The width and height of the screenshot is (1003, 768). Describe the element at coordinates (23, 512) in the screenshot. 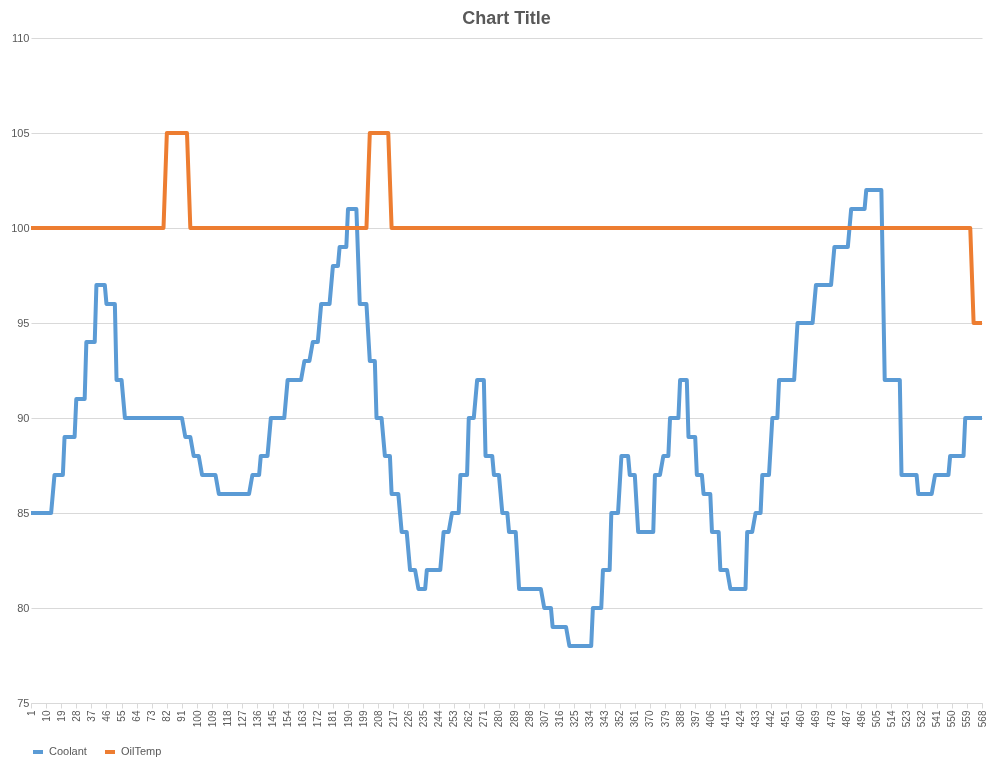

I see `y-tick-label: 85` at that location.